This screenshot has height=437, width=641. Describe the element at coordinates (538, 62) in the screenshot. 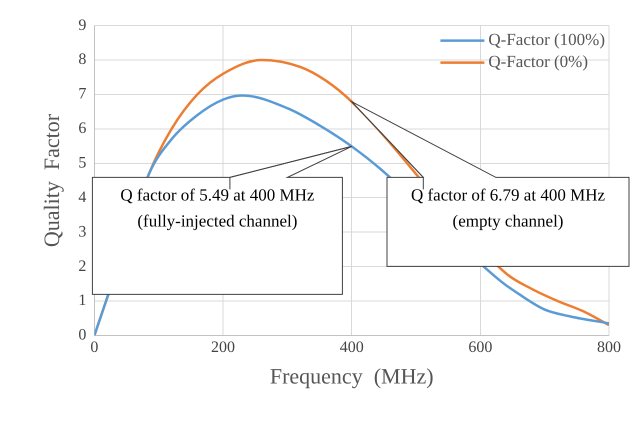

I see `legend-label: Q-Factor (0%)` at that location.